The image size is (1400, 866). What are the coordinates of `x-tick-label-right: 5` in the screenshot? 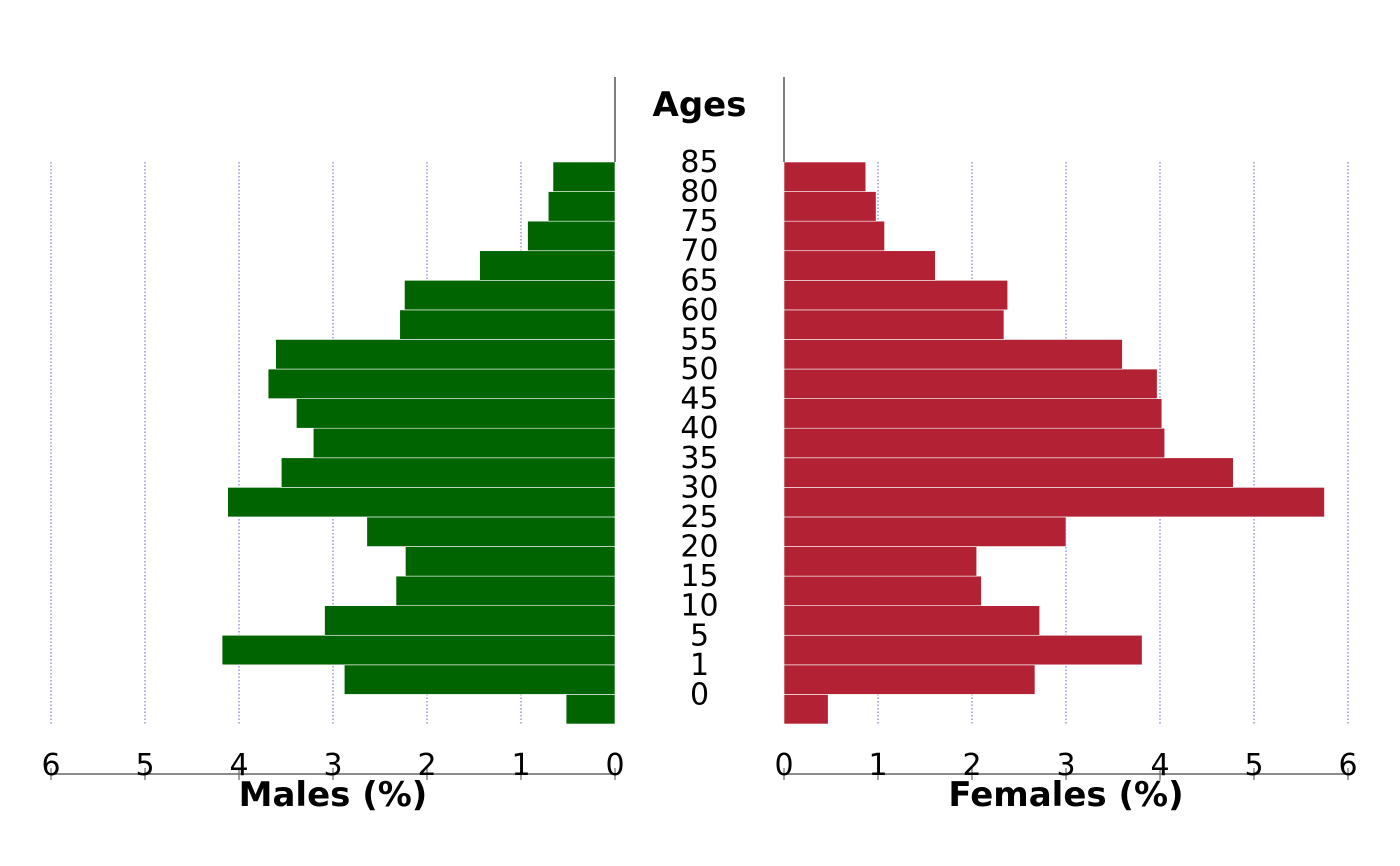 It's located at (1253, 765).